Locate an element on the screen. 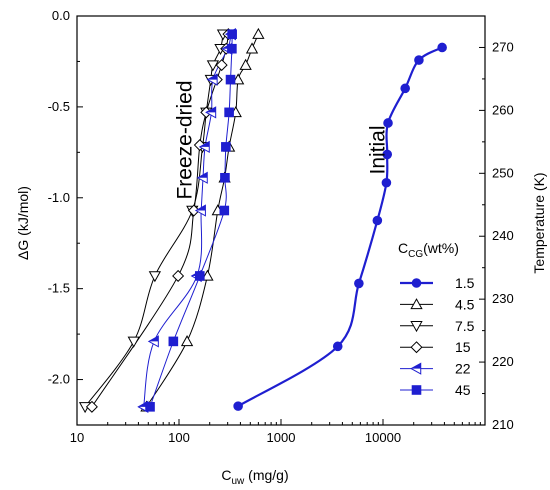 This screenshot has width=550, height=490. x-tick-label: 100 is located at coordinates (179, 437).